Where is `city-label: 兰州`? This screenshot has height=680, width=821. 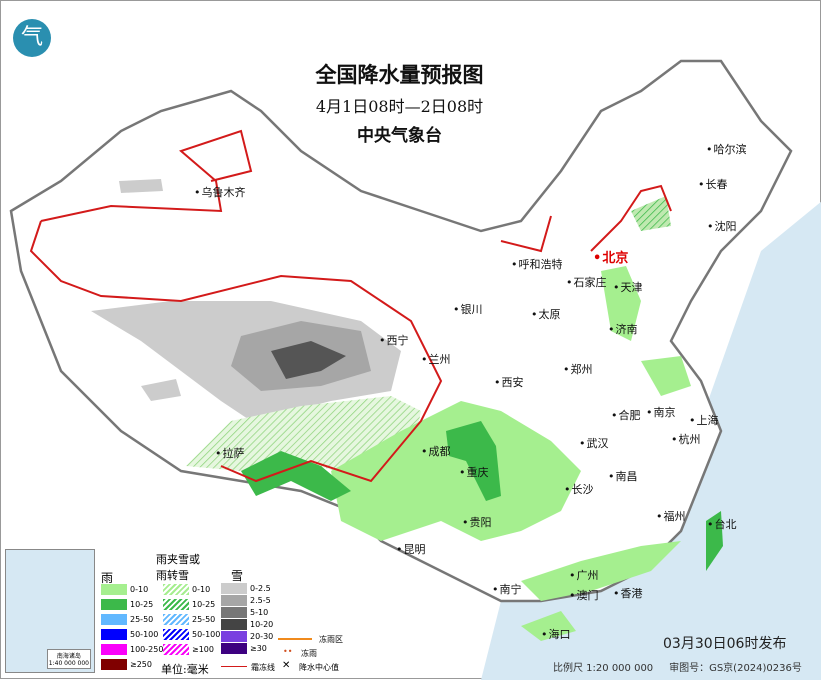
city-label: 兰州 is located at coordinates (436, 359).